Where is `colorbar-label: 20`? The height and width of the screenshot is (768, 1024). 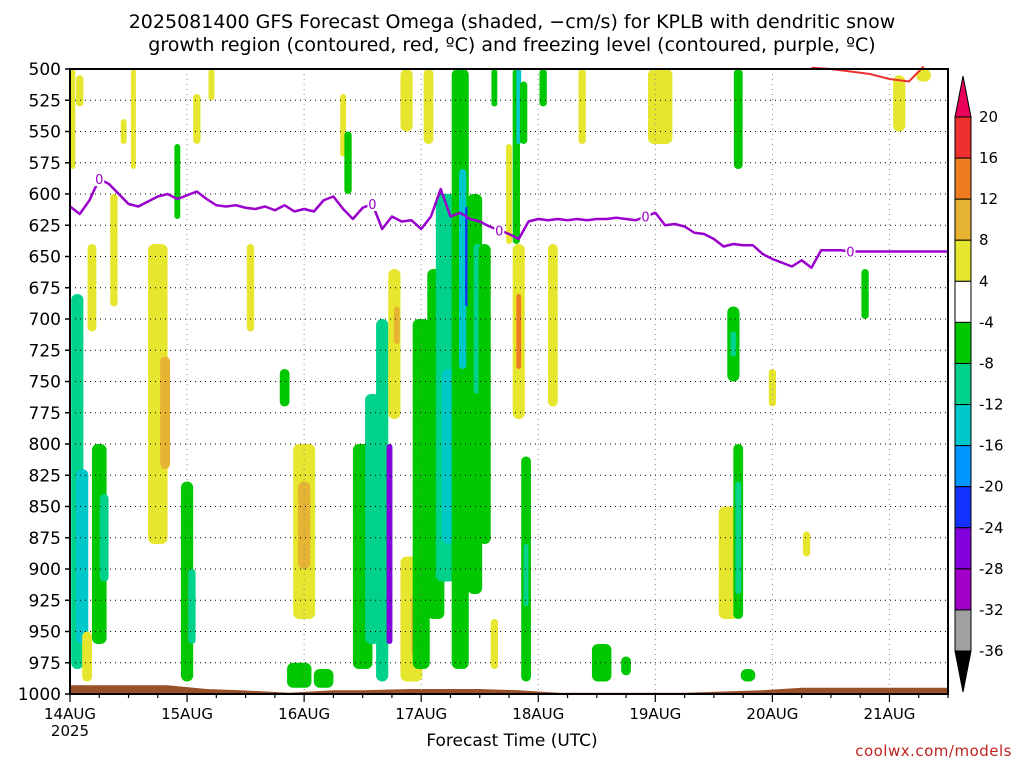
colorbar-label: 20 is located at coordinates (988, 117).